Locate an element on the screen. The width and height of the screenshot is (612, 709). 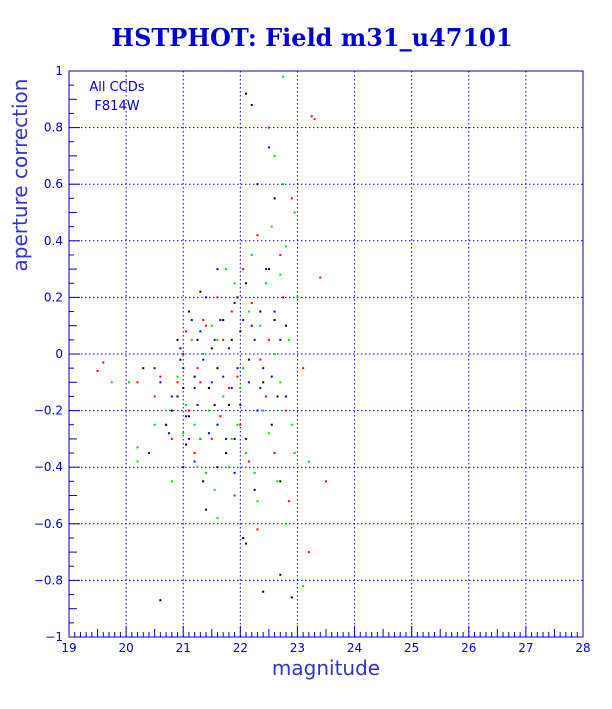
y-tick-label: 0.8 is located at coordinates (53, 128).